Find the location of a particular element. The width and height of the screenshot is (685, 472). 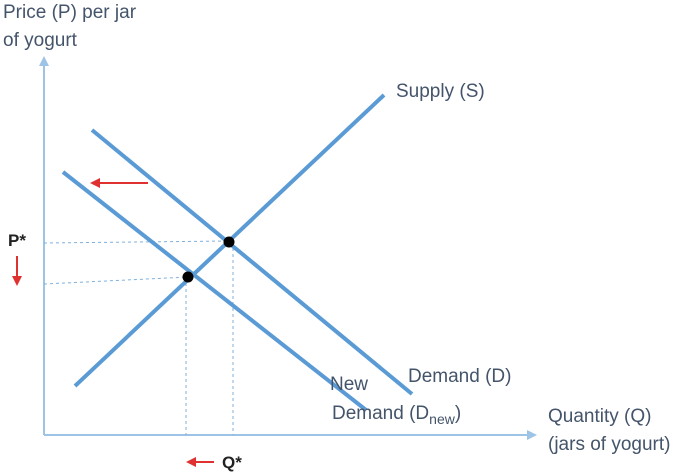

new-demand-label: Demand (Dnew) is located at coordinates (396, 415).